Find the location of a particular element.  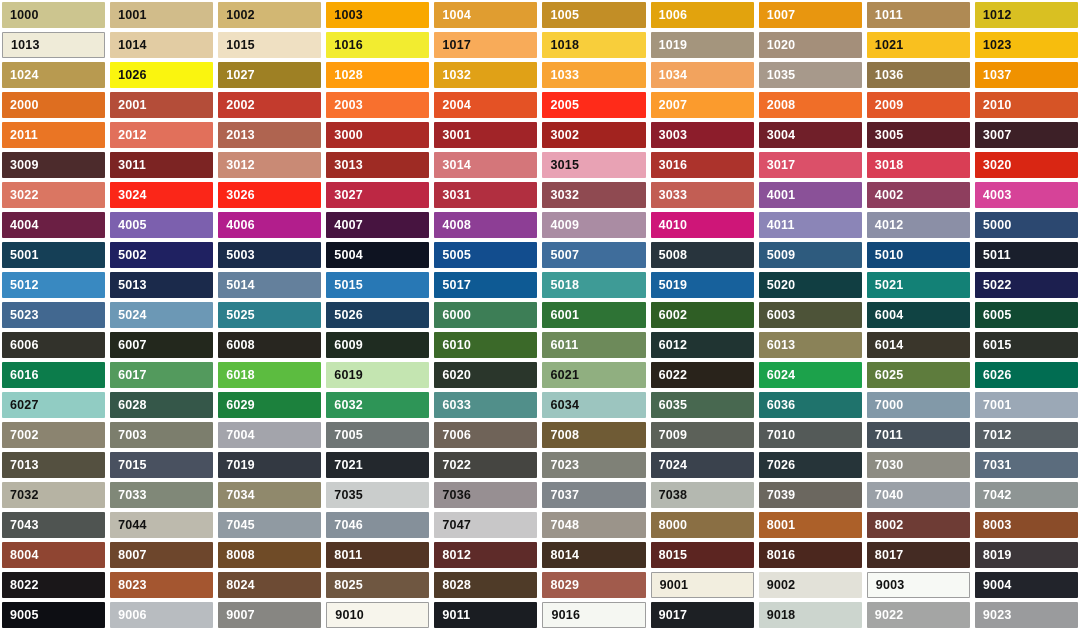

ral-swatch-7000: 7000 is located at coordinates (918, 405).